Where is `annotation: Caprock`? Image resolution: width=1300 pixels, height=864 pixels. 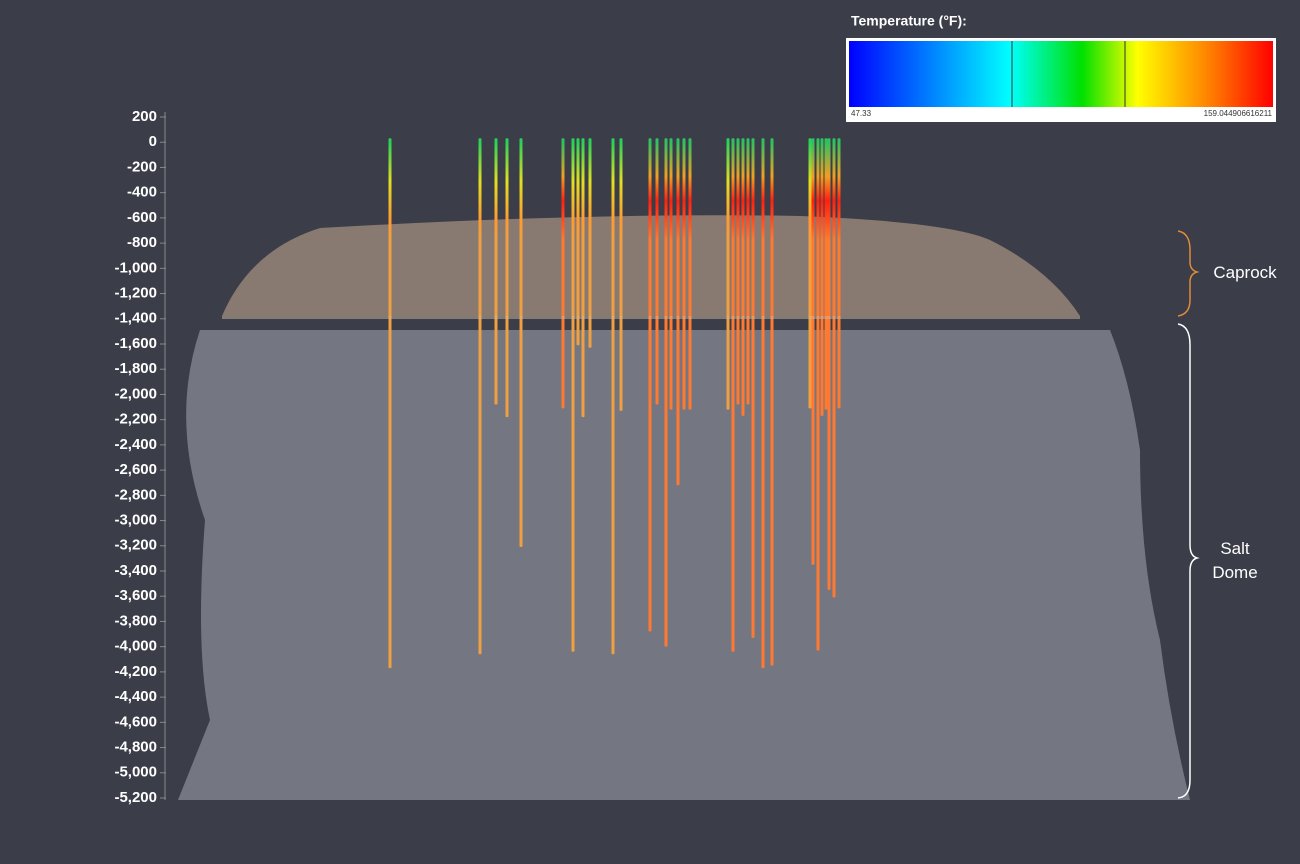
annotation: Caprock is located at coordinates (1245, 272).